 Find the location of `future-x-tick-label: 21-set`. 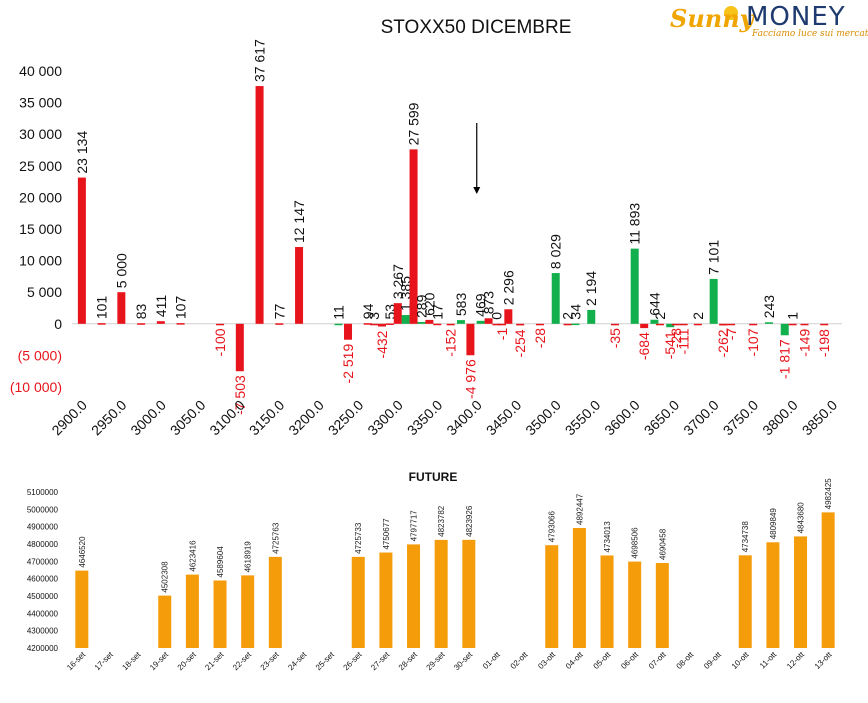

future-x-tick-label: 21-set is located at coordinates (214, 661).